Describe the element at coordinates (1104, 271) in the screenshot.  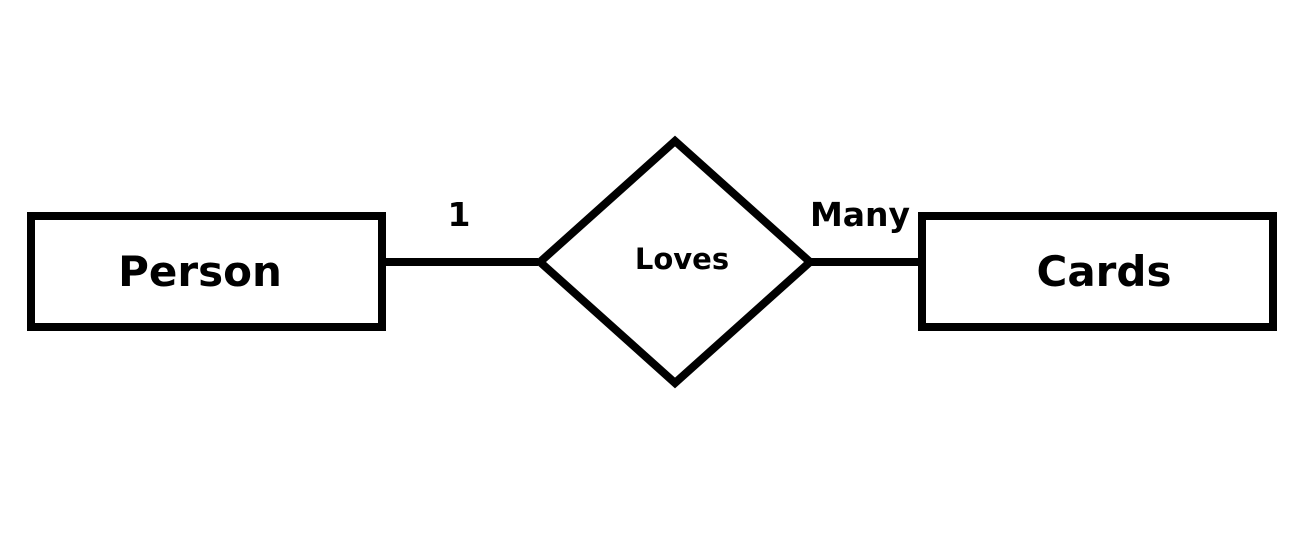
I see `entity-cards-label: Cards` at that location.